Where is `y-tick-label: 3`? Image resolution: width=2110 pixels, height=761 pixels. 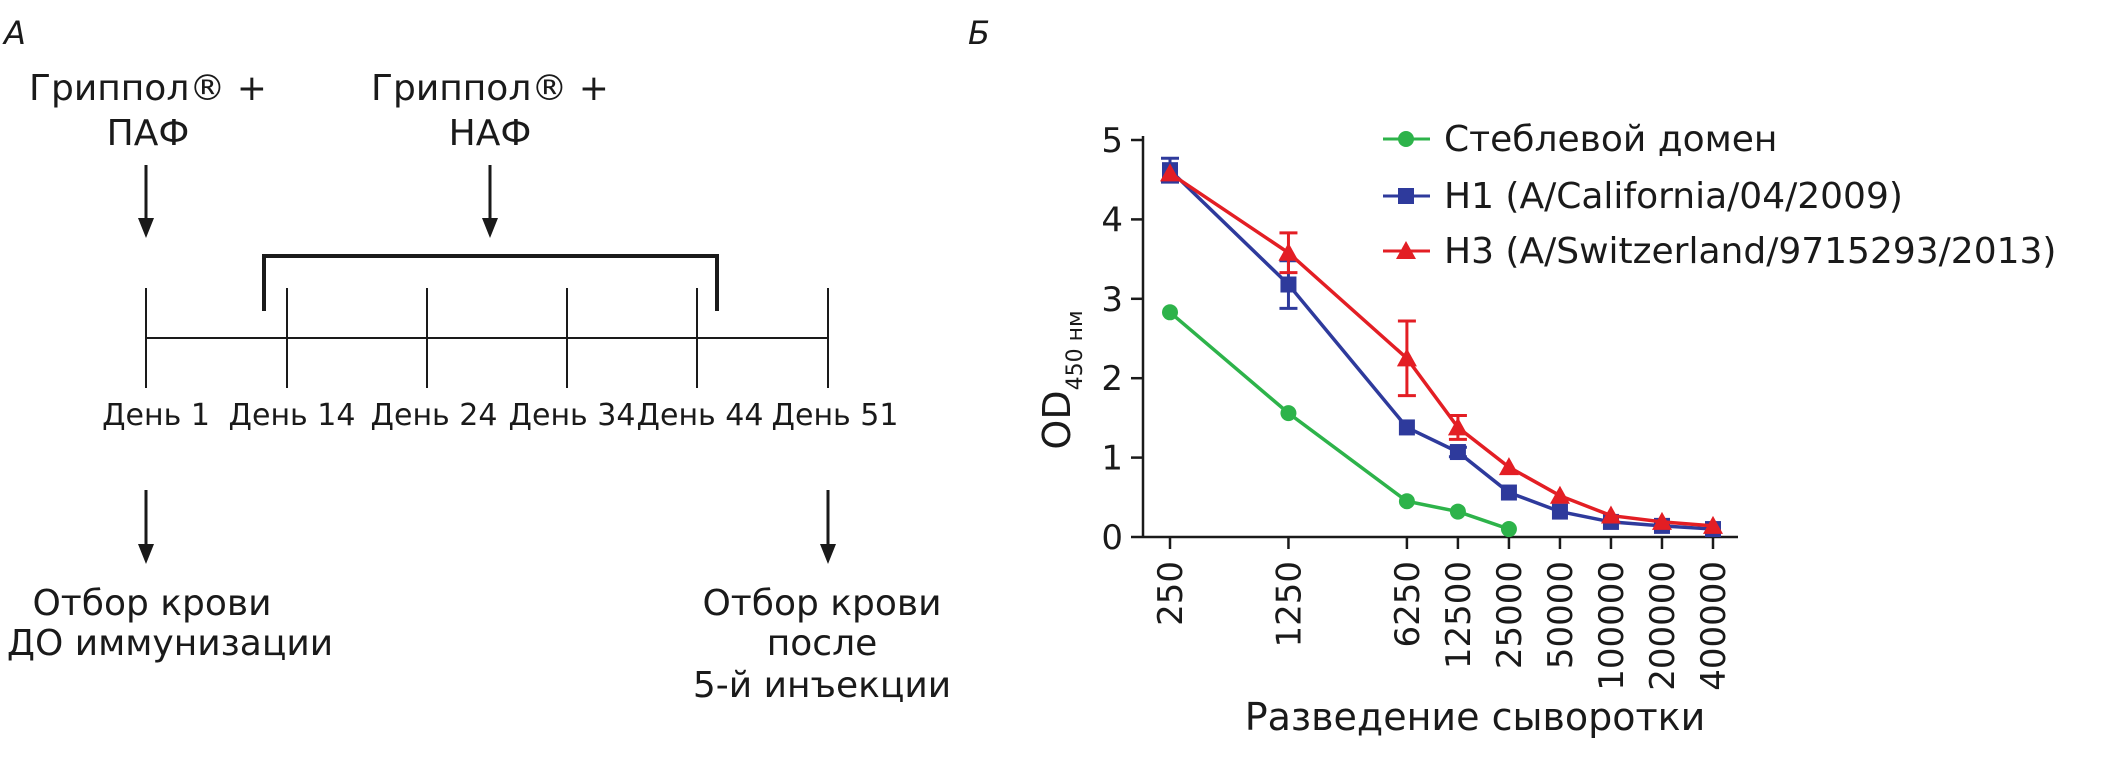
y-tick-label: 3 is located at coordinates (1112, 300).